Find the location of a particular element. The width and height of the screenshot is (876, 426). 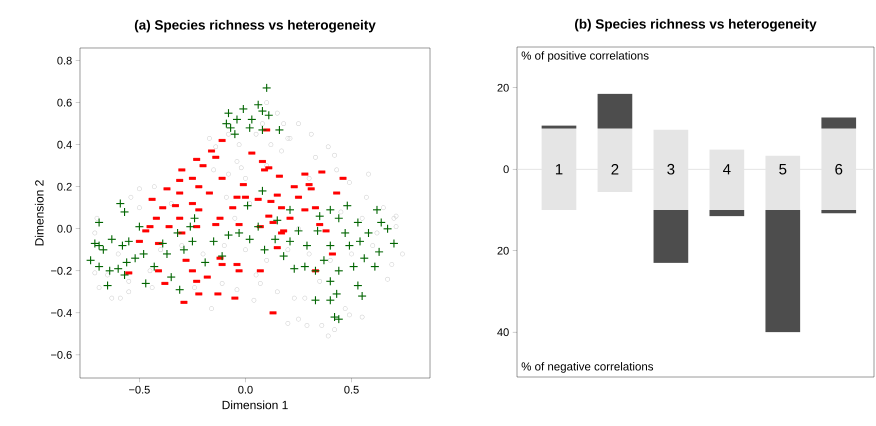

y-tick-label: 0 is located at coordinates (506, 169).